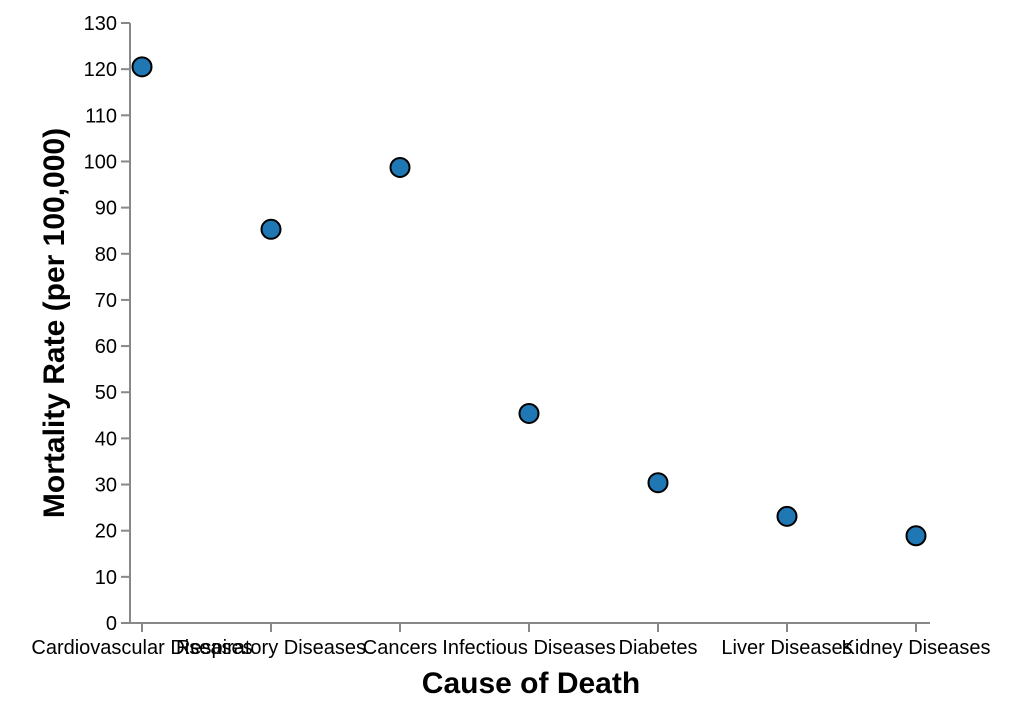 Image resolution: width=1018 pixels, height=708 pixels. I want to click on y-tick-label: 40, so click(106, 439).